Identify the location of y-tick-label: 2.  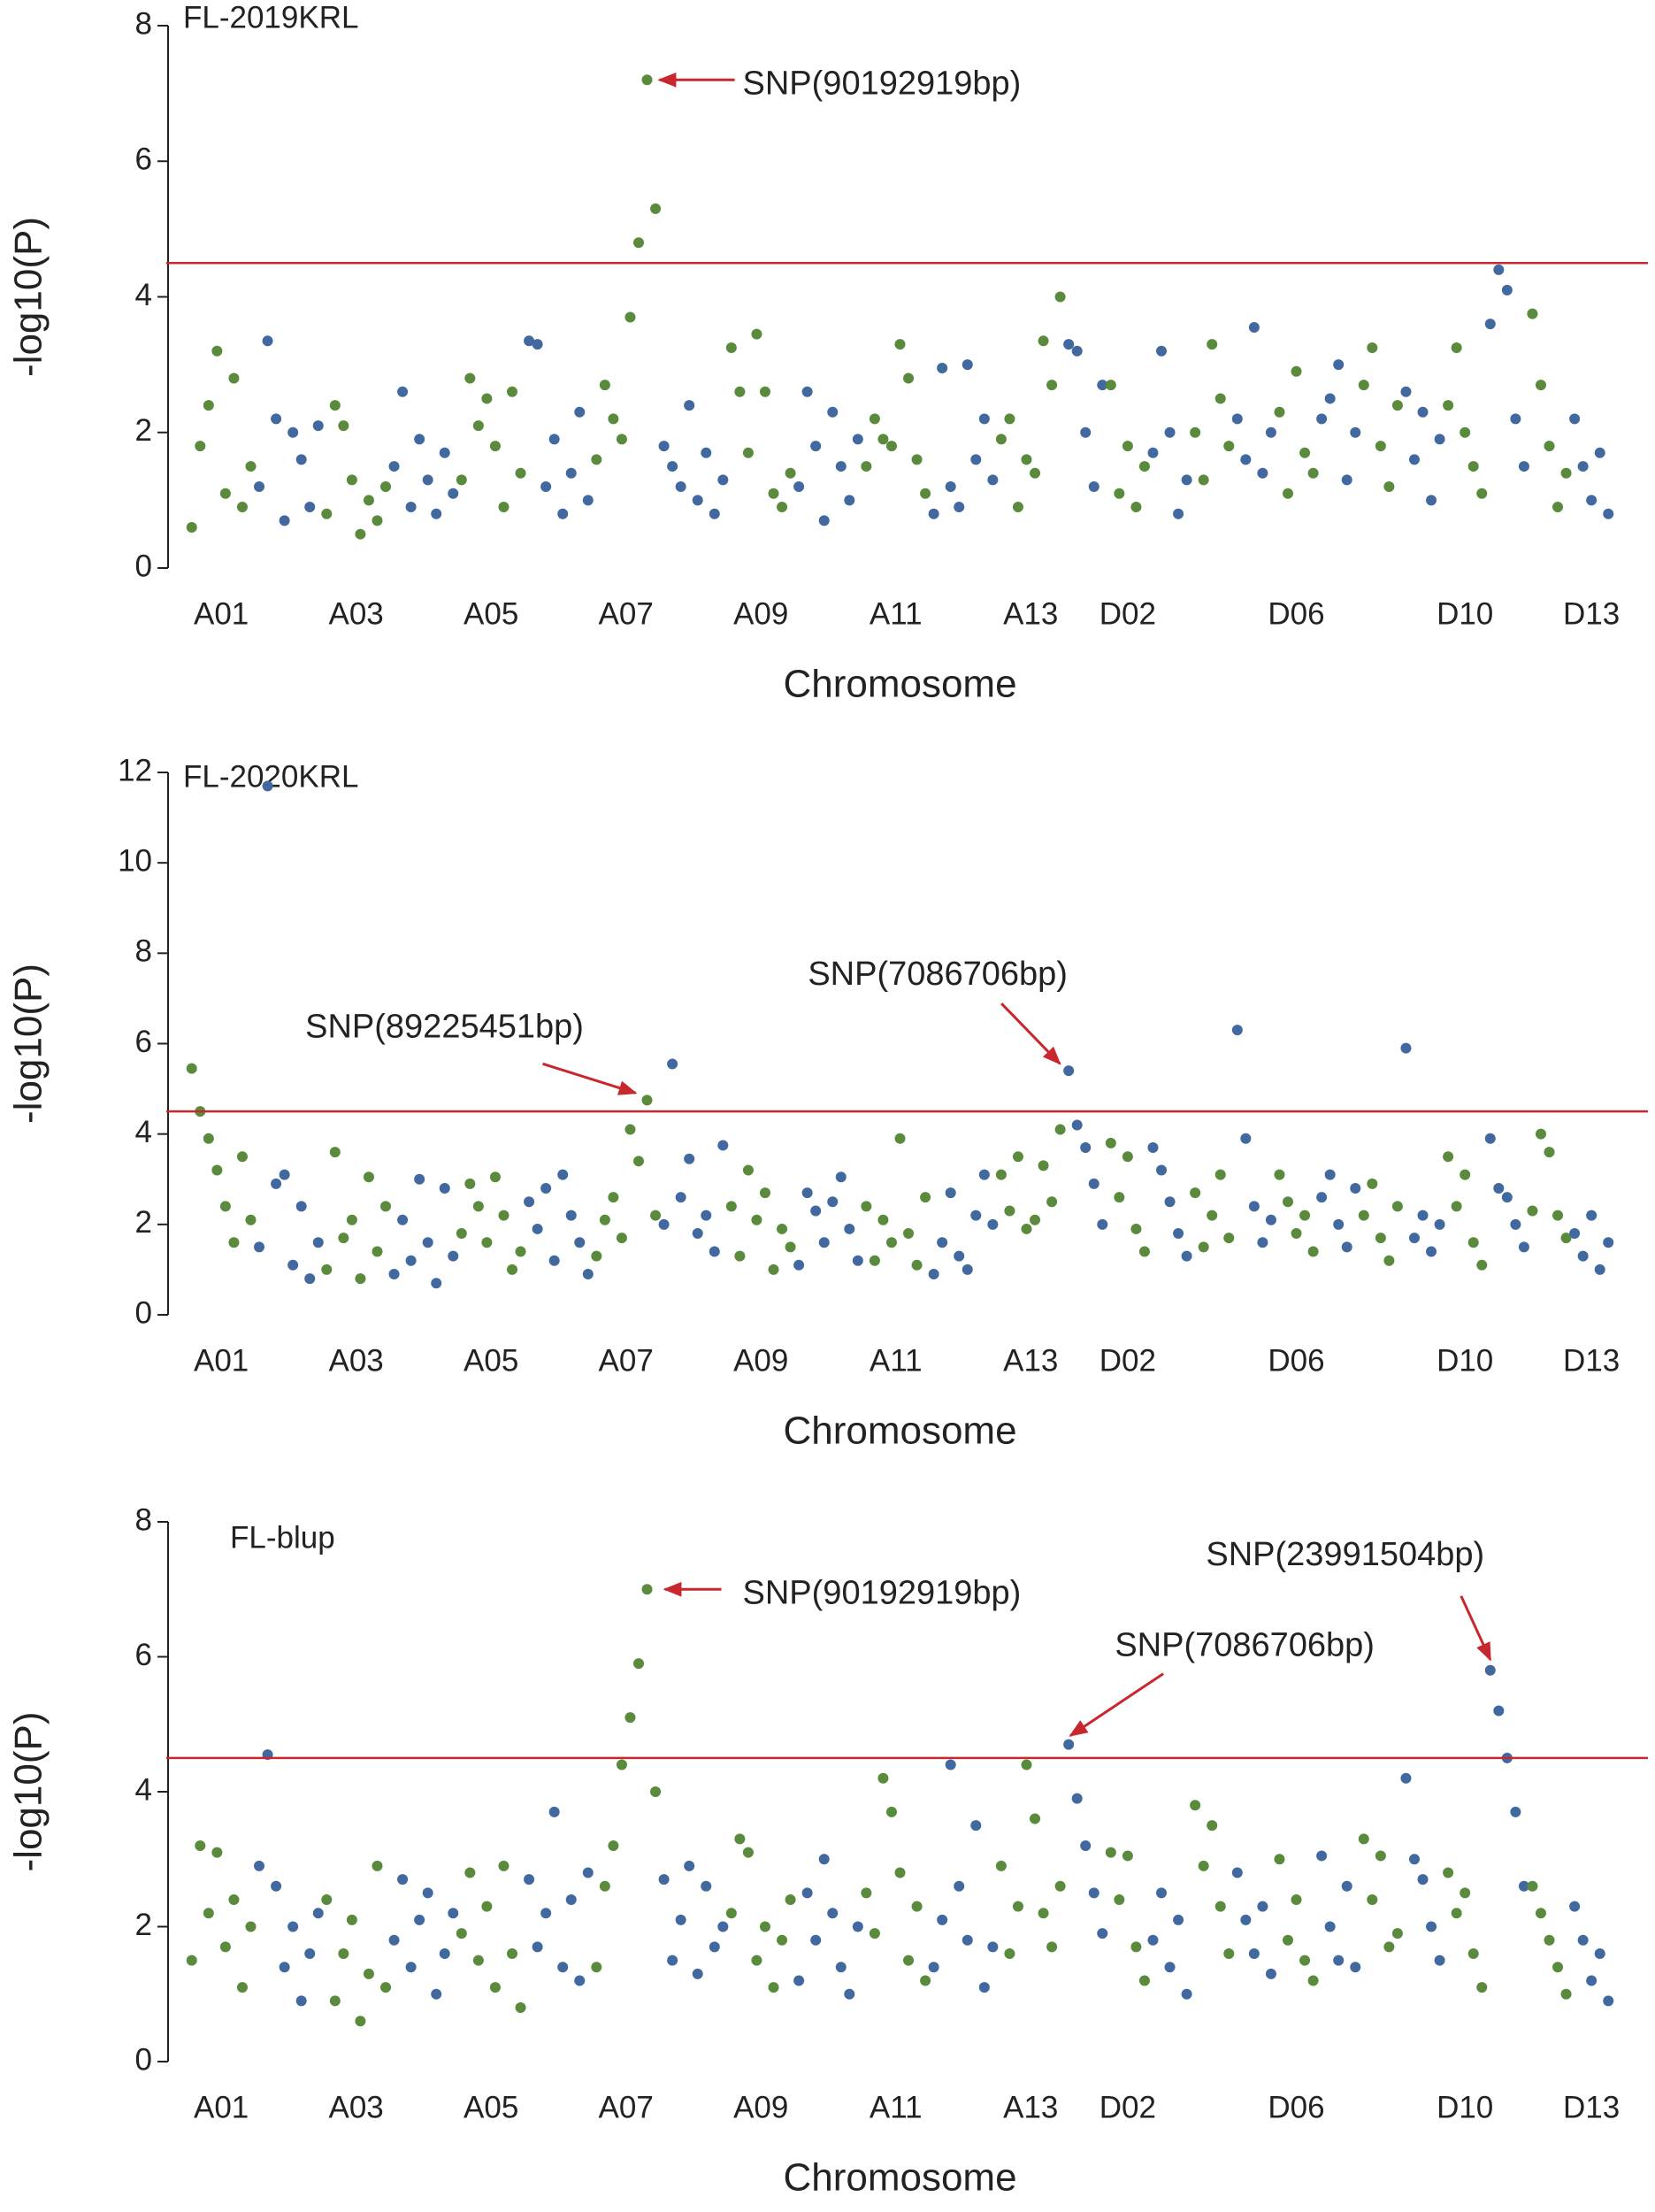
(143, 431).